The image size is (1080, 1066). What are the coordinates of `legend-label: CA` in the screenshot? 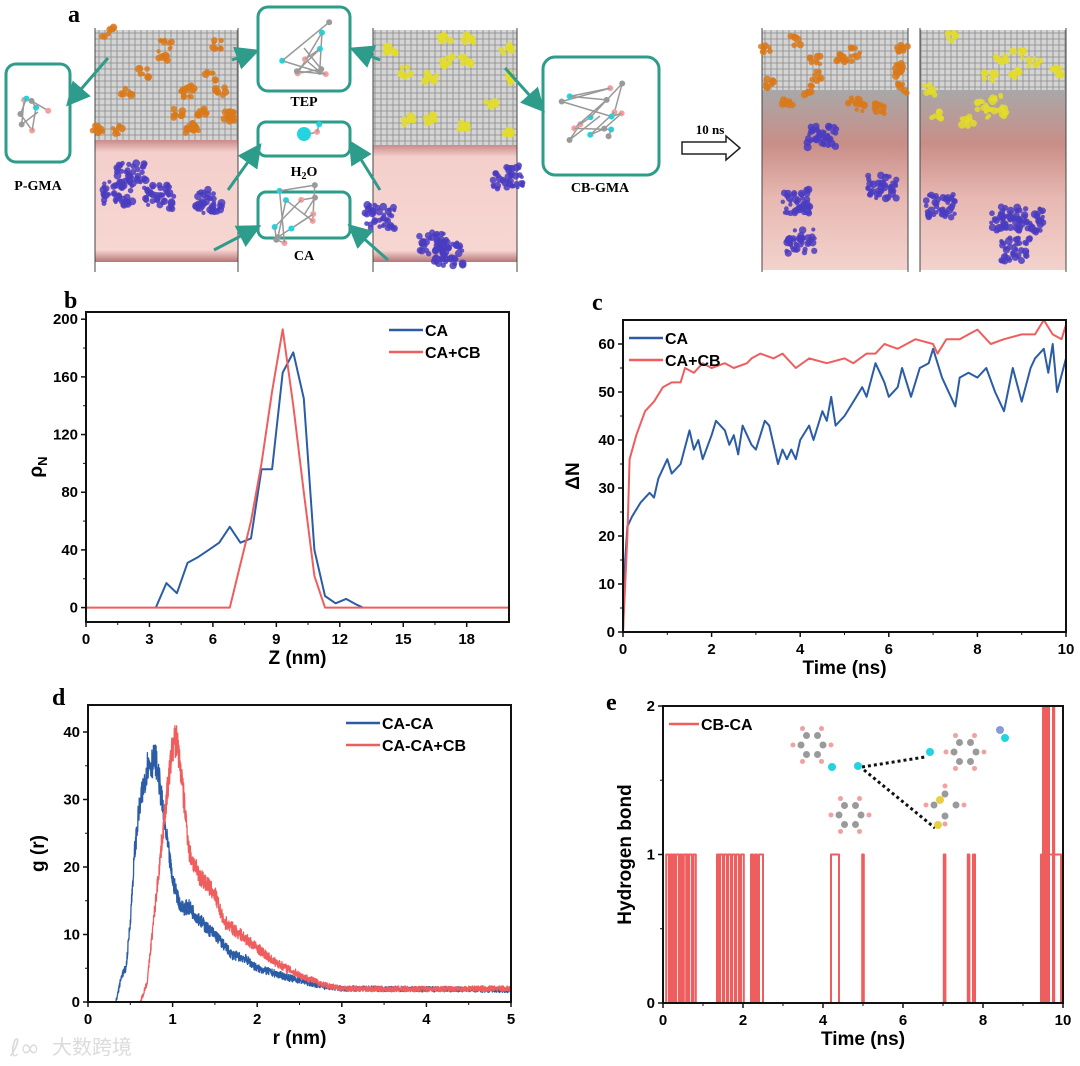 It's located at (437, 331).